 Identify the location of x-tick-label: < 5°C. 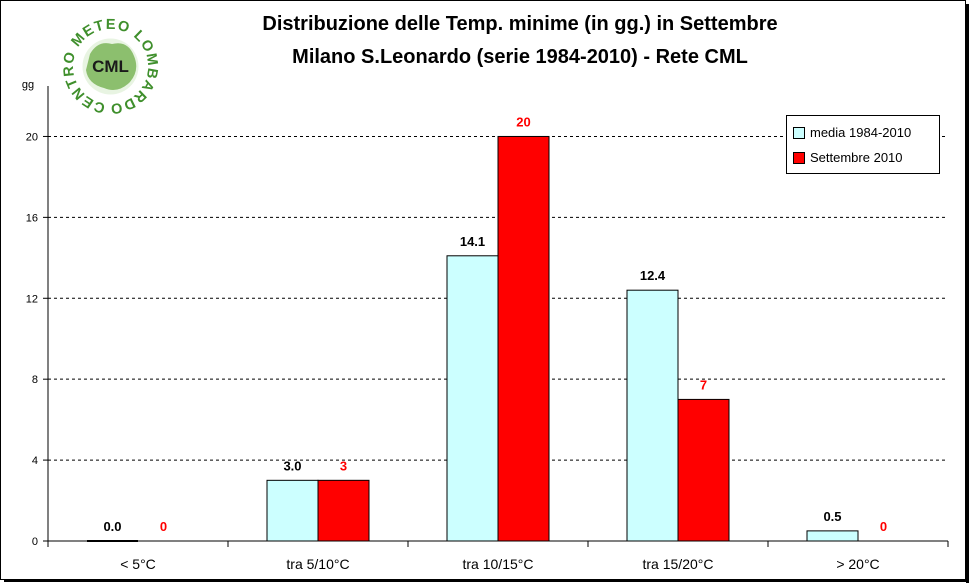
(138, 564).